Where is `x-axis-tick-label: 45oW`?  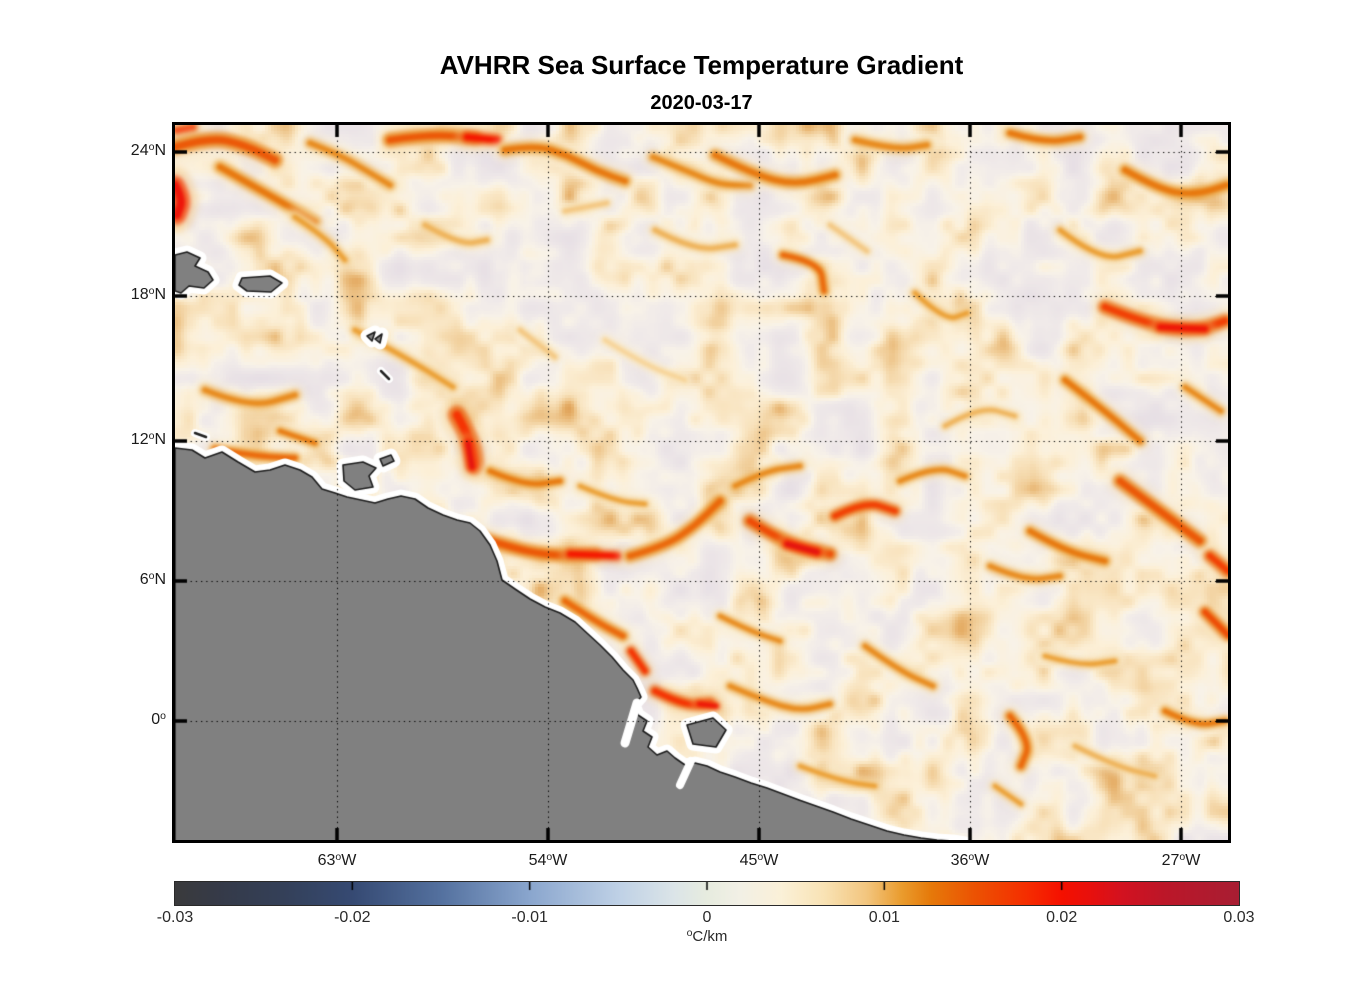
x-axis-tick-label: 45oW is located at coordinates (759, 860).